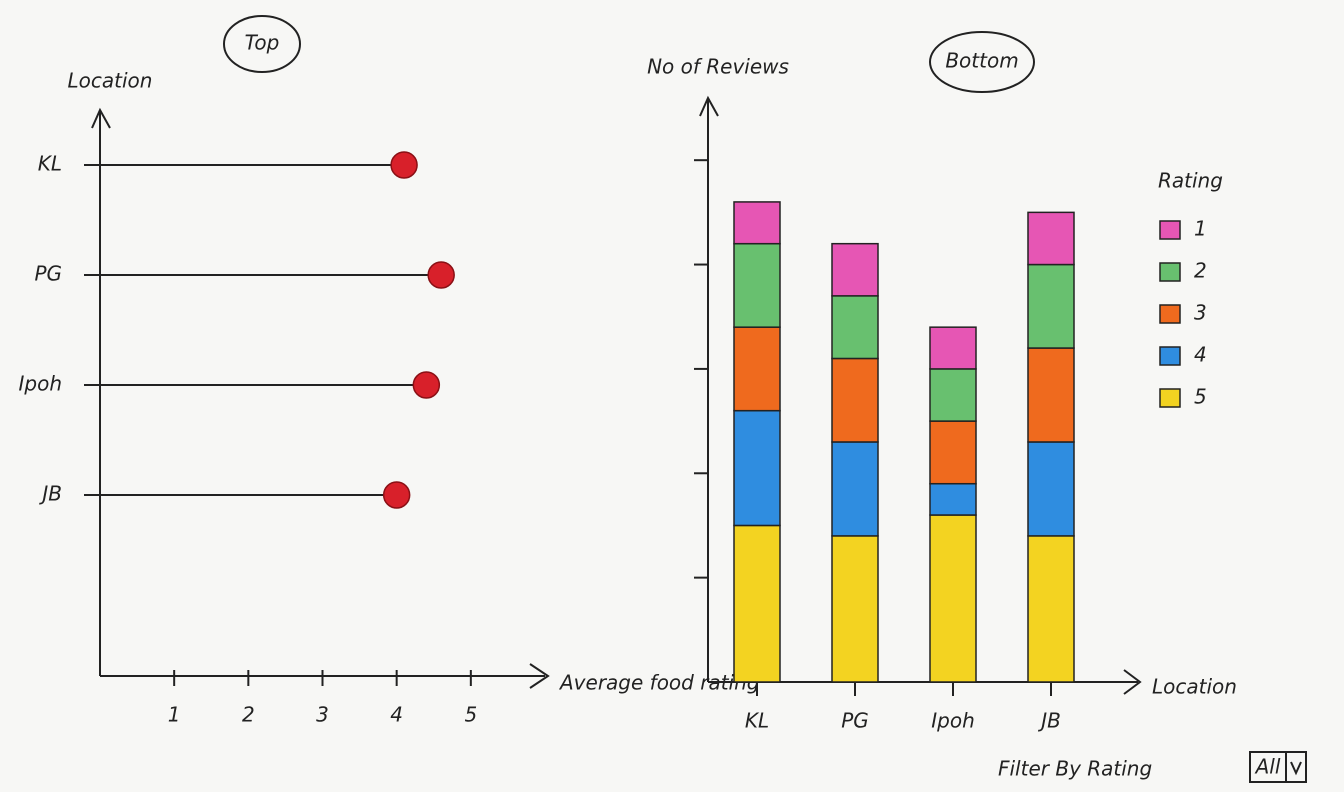 The image size is (1344, 792). What do you see at coordinates (50, 164) in the screenshot?
I see `y-tick-label: KL` at bounding box center [50, 164].